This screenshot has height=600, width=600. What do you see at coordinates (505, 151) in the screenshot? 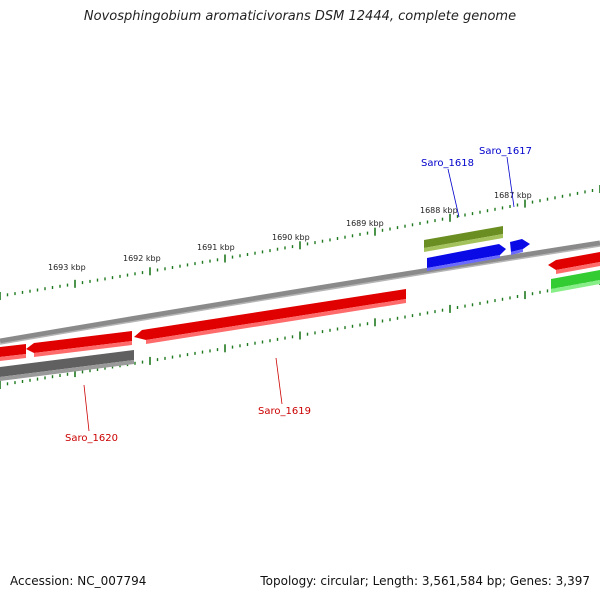
I see `gene-label-saro-1617: Saro_1617` at bounding box center [505, 151].